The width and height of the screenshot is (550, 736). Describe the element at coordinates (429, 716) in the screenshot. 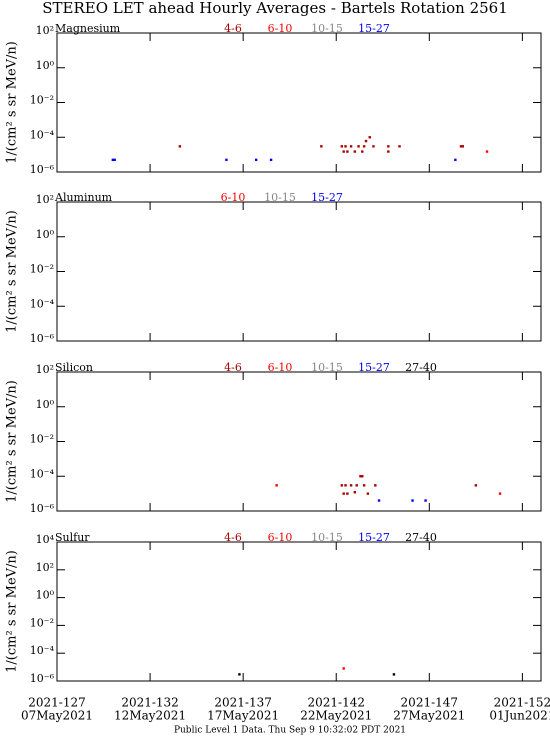

I see `x-tick-date: 27May2021` at that location.